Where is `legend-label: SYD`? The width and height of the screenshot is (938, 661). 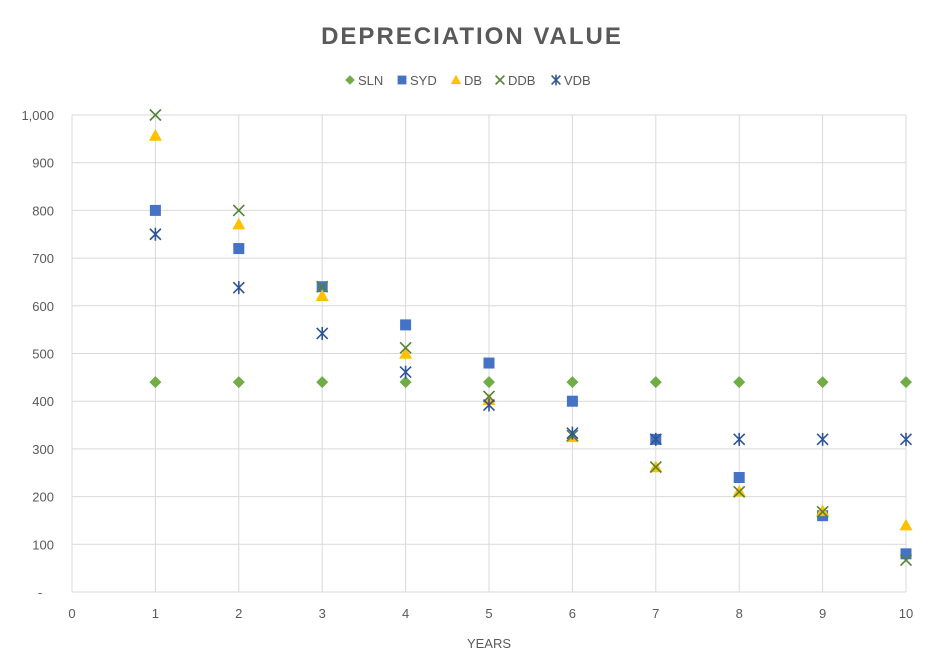
legend-label: SYD is located at coordinates (423, 80).